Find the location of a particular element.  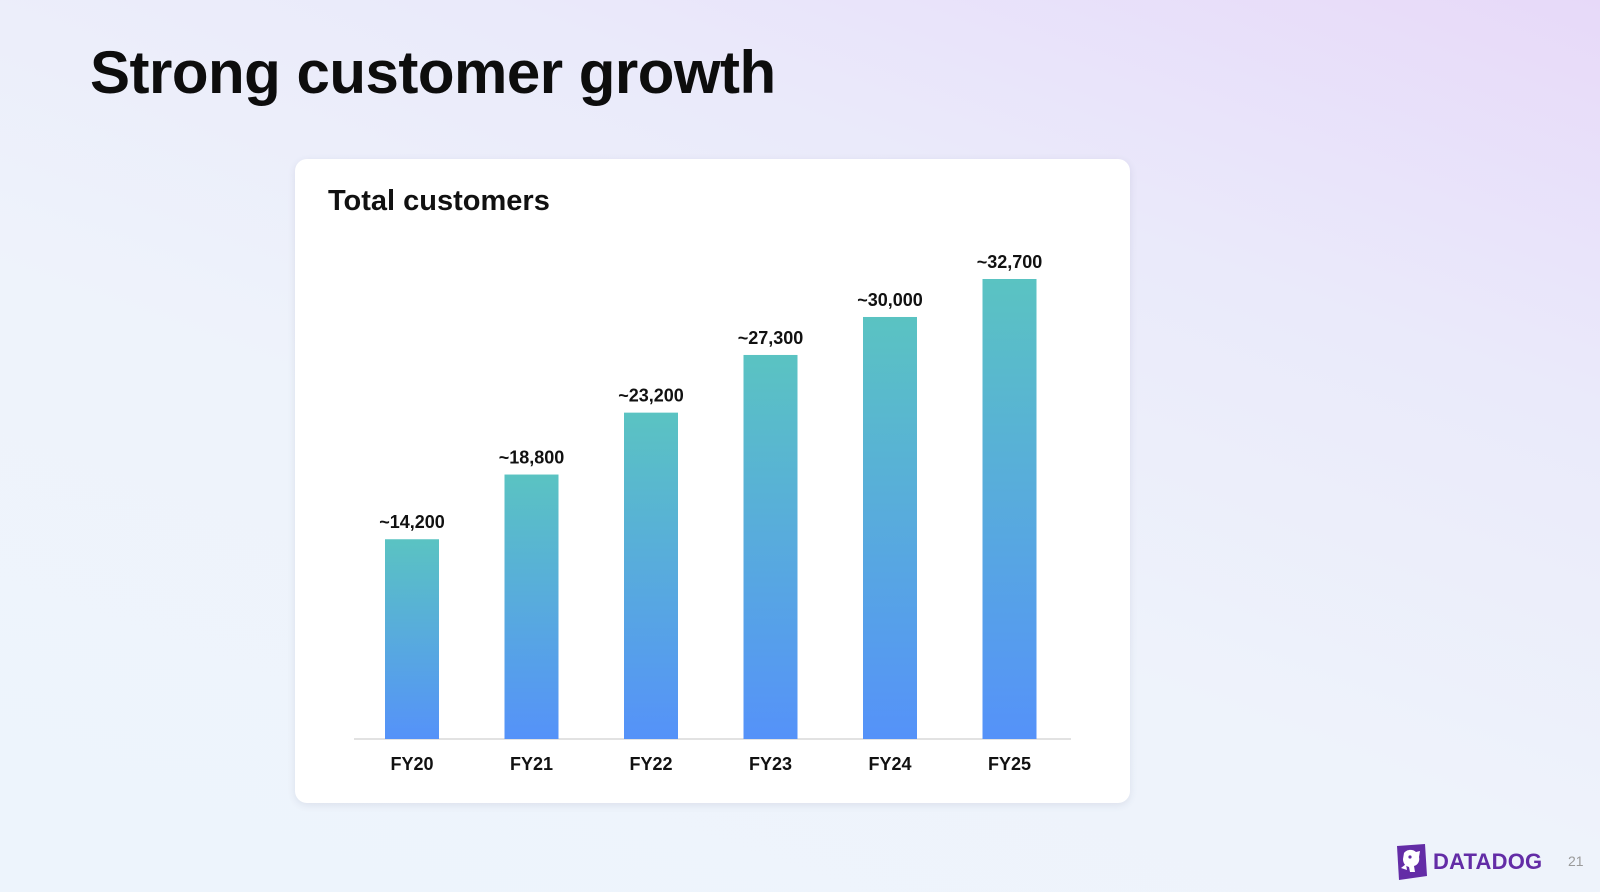

x-tick-label-fy20: FY20 is located at coordinates (411, 764).